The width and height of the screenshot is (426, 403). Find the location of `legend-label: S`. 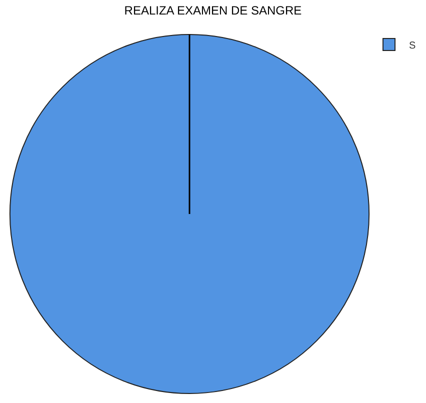

legend-label: S is located at coordinates (412, 46).